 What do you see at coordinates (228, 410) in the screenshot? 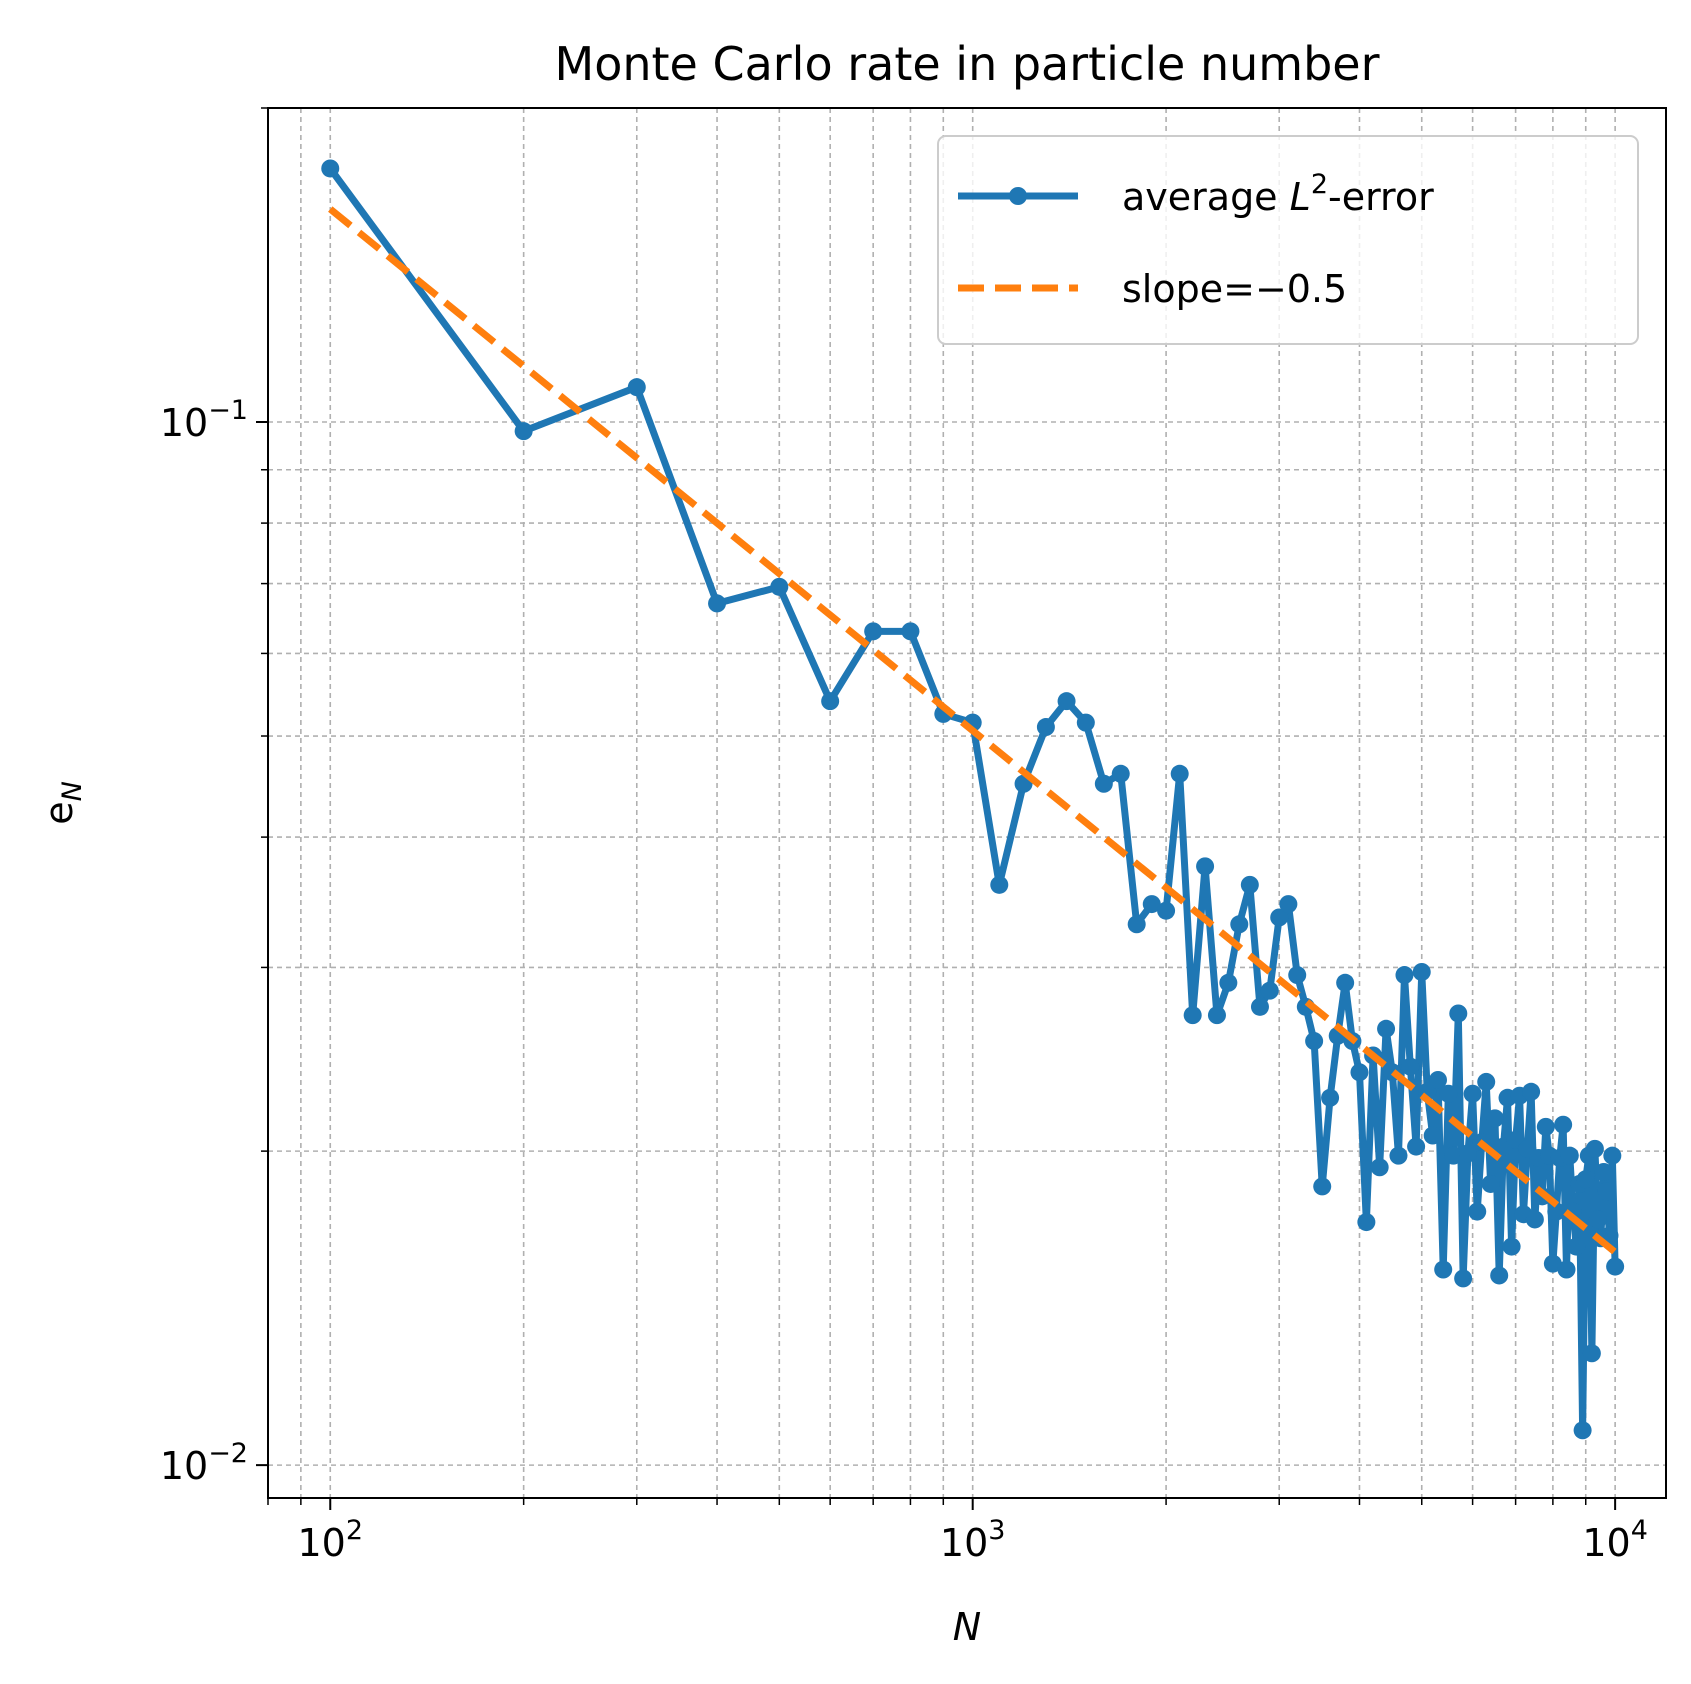
I see `y-tick-label-exponent: −1` at bounding box center [228, 410].